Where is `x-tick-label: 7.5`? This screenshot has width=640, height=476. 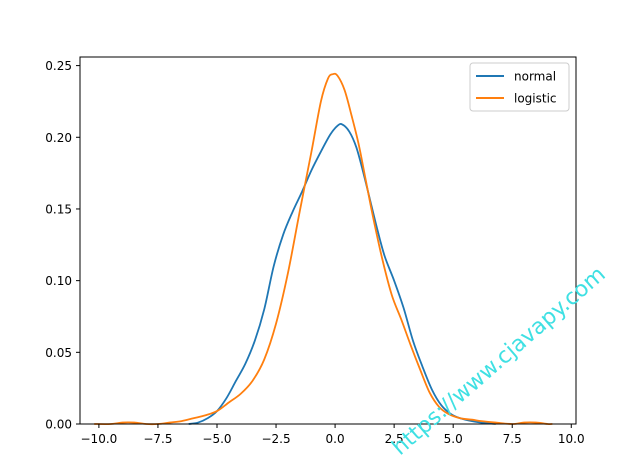
x-tick-label: 7.5 is located at coordinates (512, 439).